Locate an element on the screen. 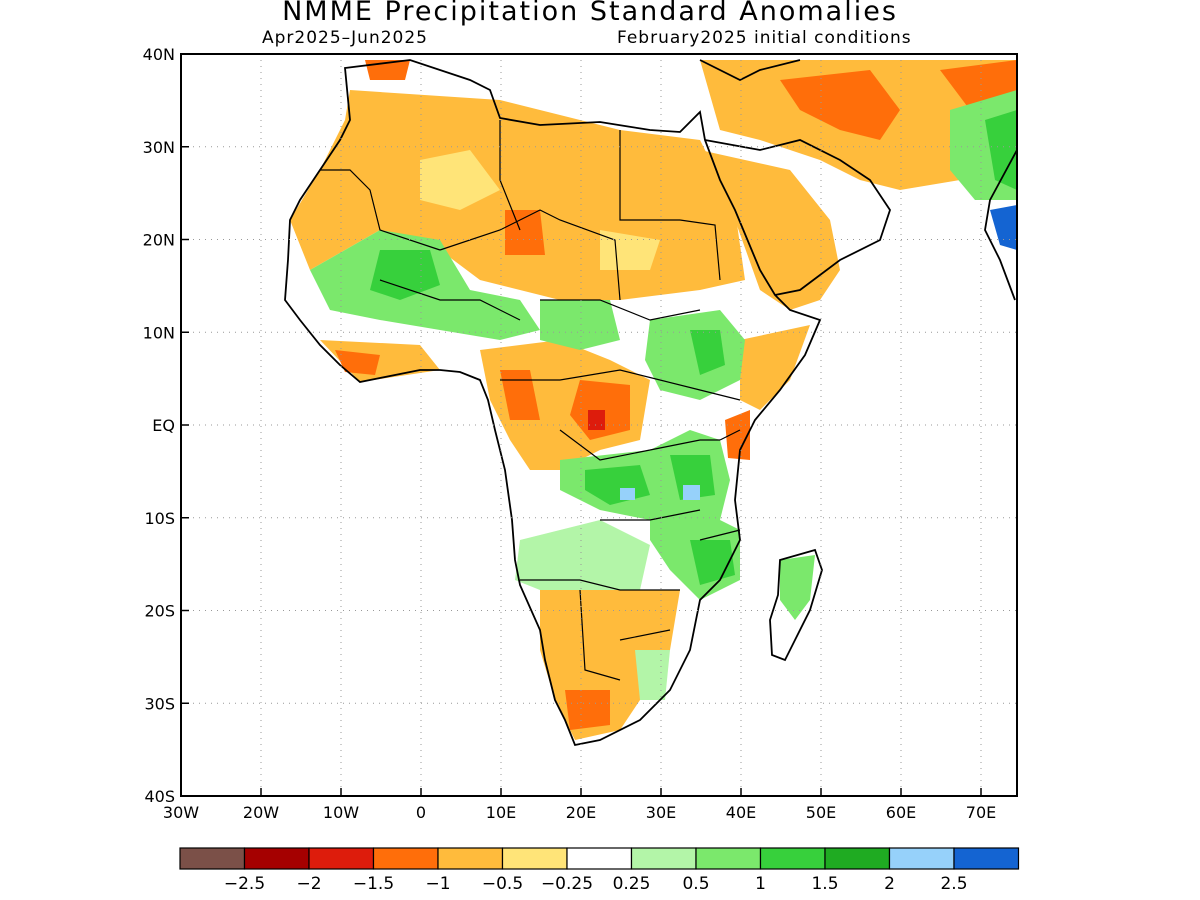 The width and height of the screenshot is (1200, 900). lat-label: 30N is located at coordinates (159, 147).